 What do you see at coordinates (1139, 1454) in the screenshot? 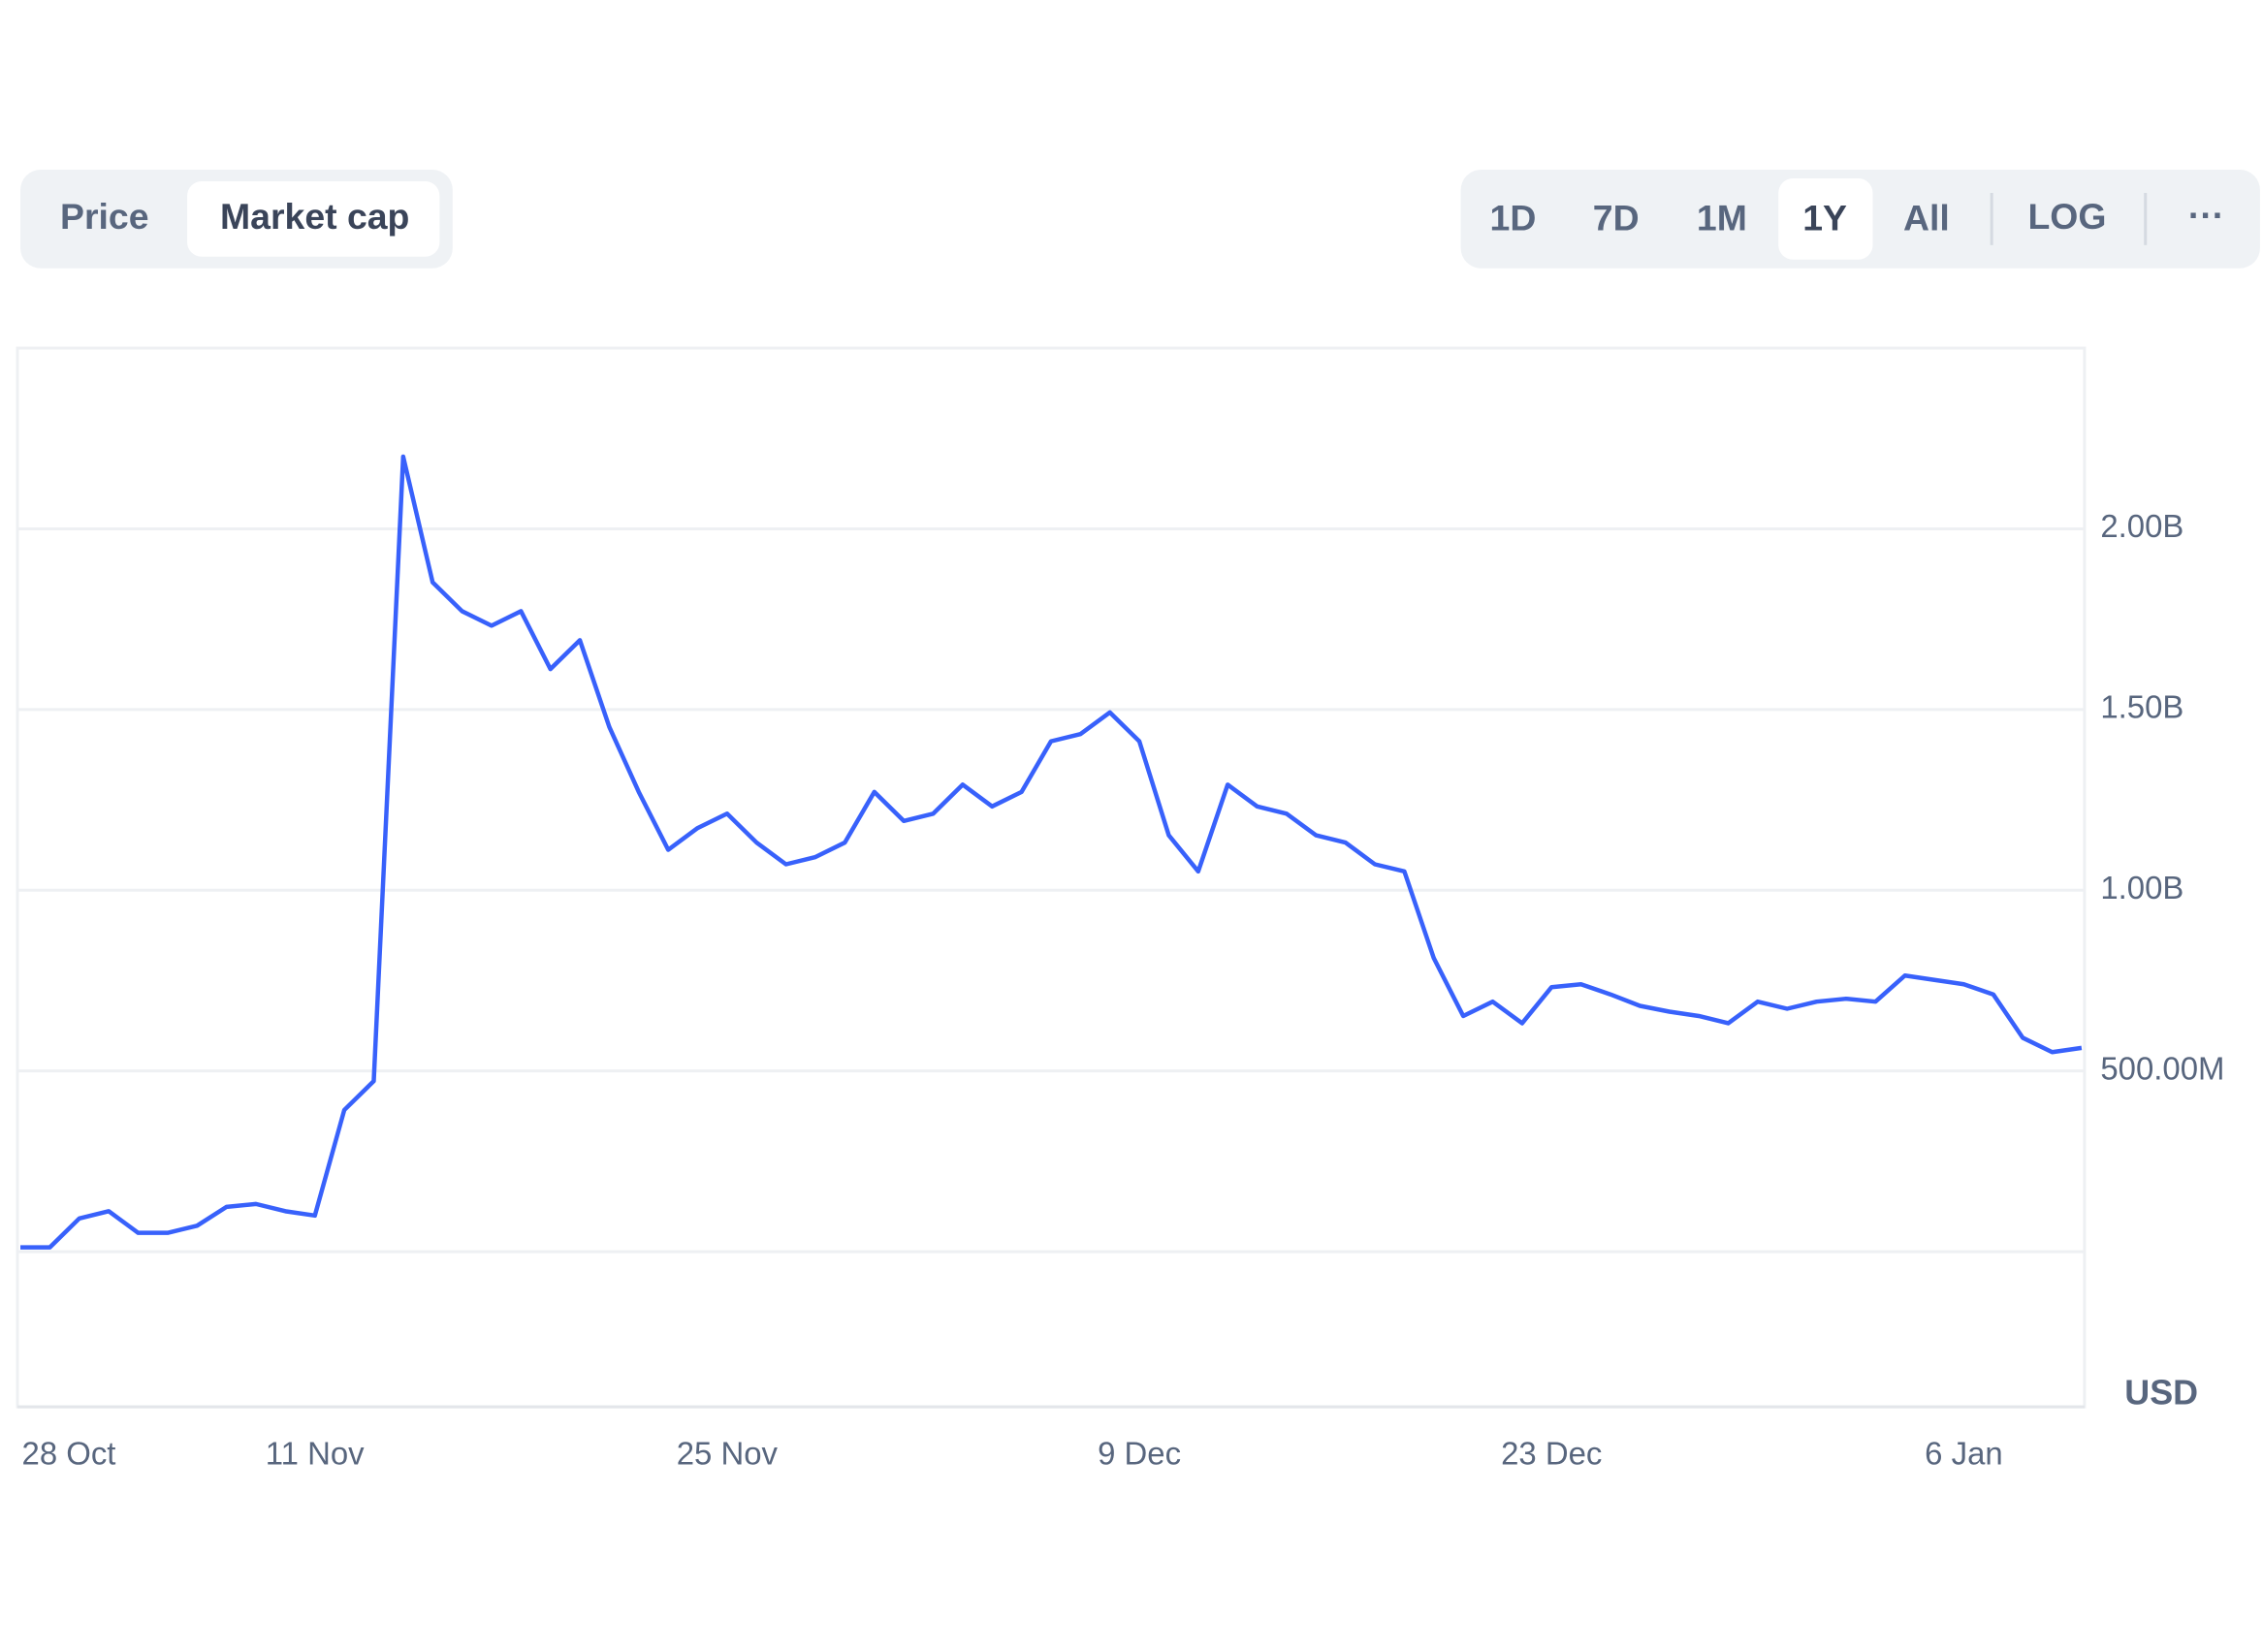
I see `x-tick-label: 9 Dec` at bounding box center [1139, 1454].